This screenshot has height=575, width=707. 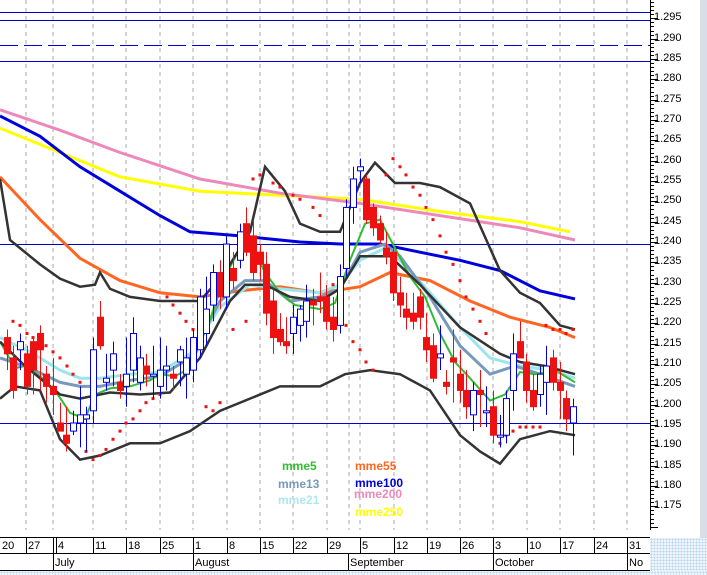 What do you see at coordinates (668, 403) in the screenshot?
I see `y-tick-label: 1.200` at bounding box center [668, 403].